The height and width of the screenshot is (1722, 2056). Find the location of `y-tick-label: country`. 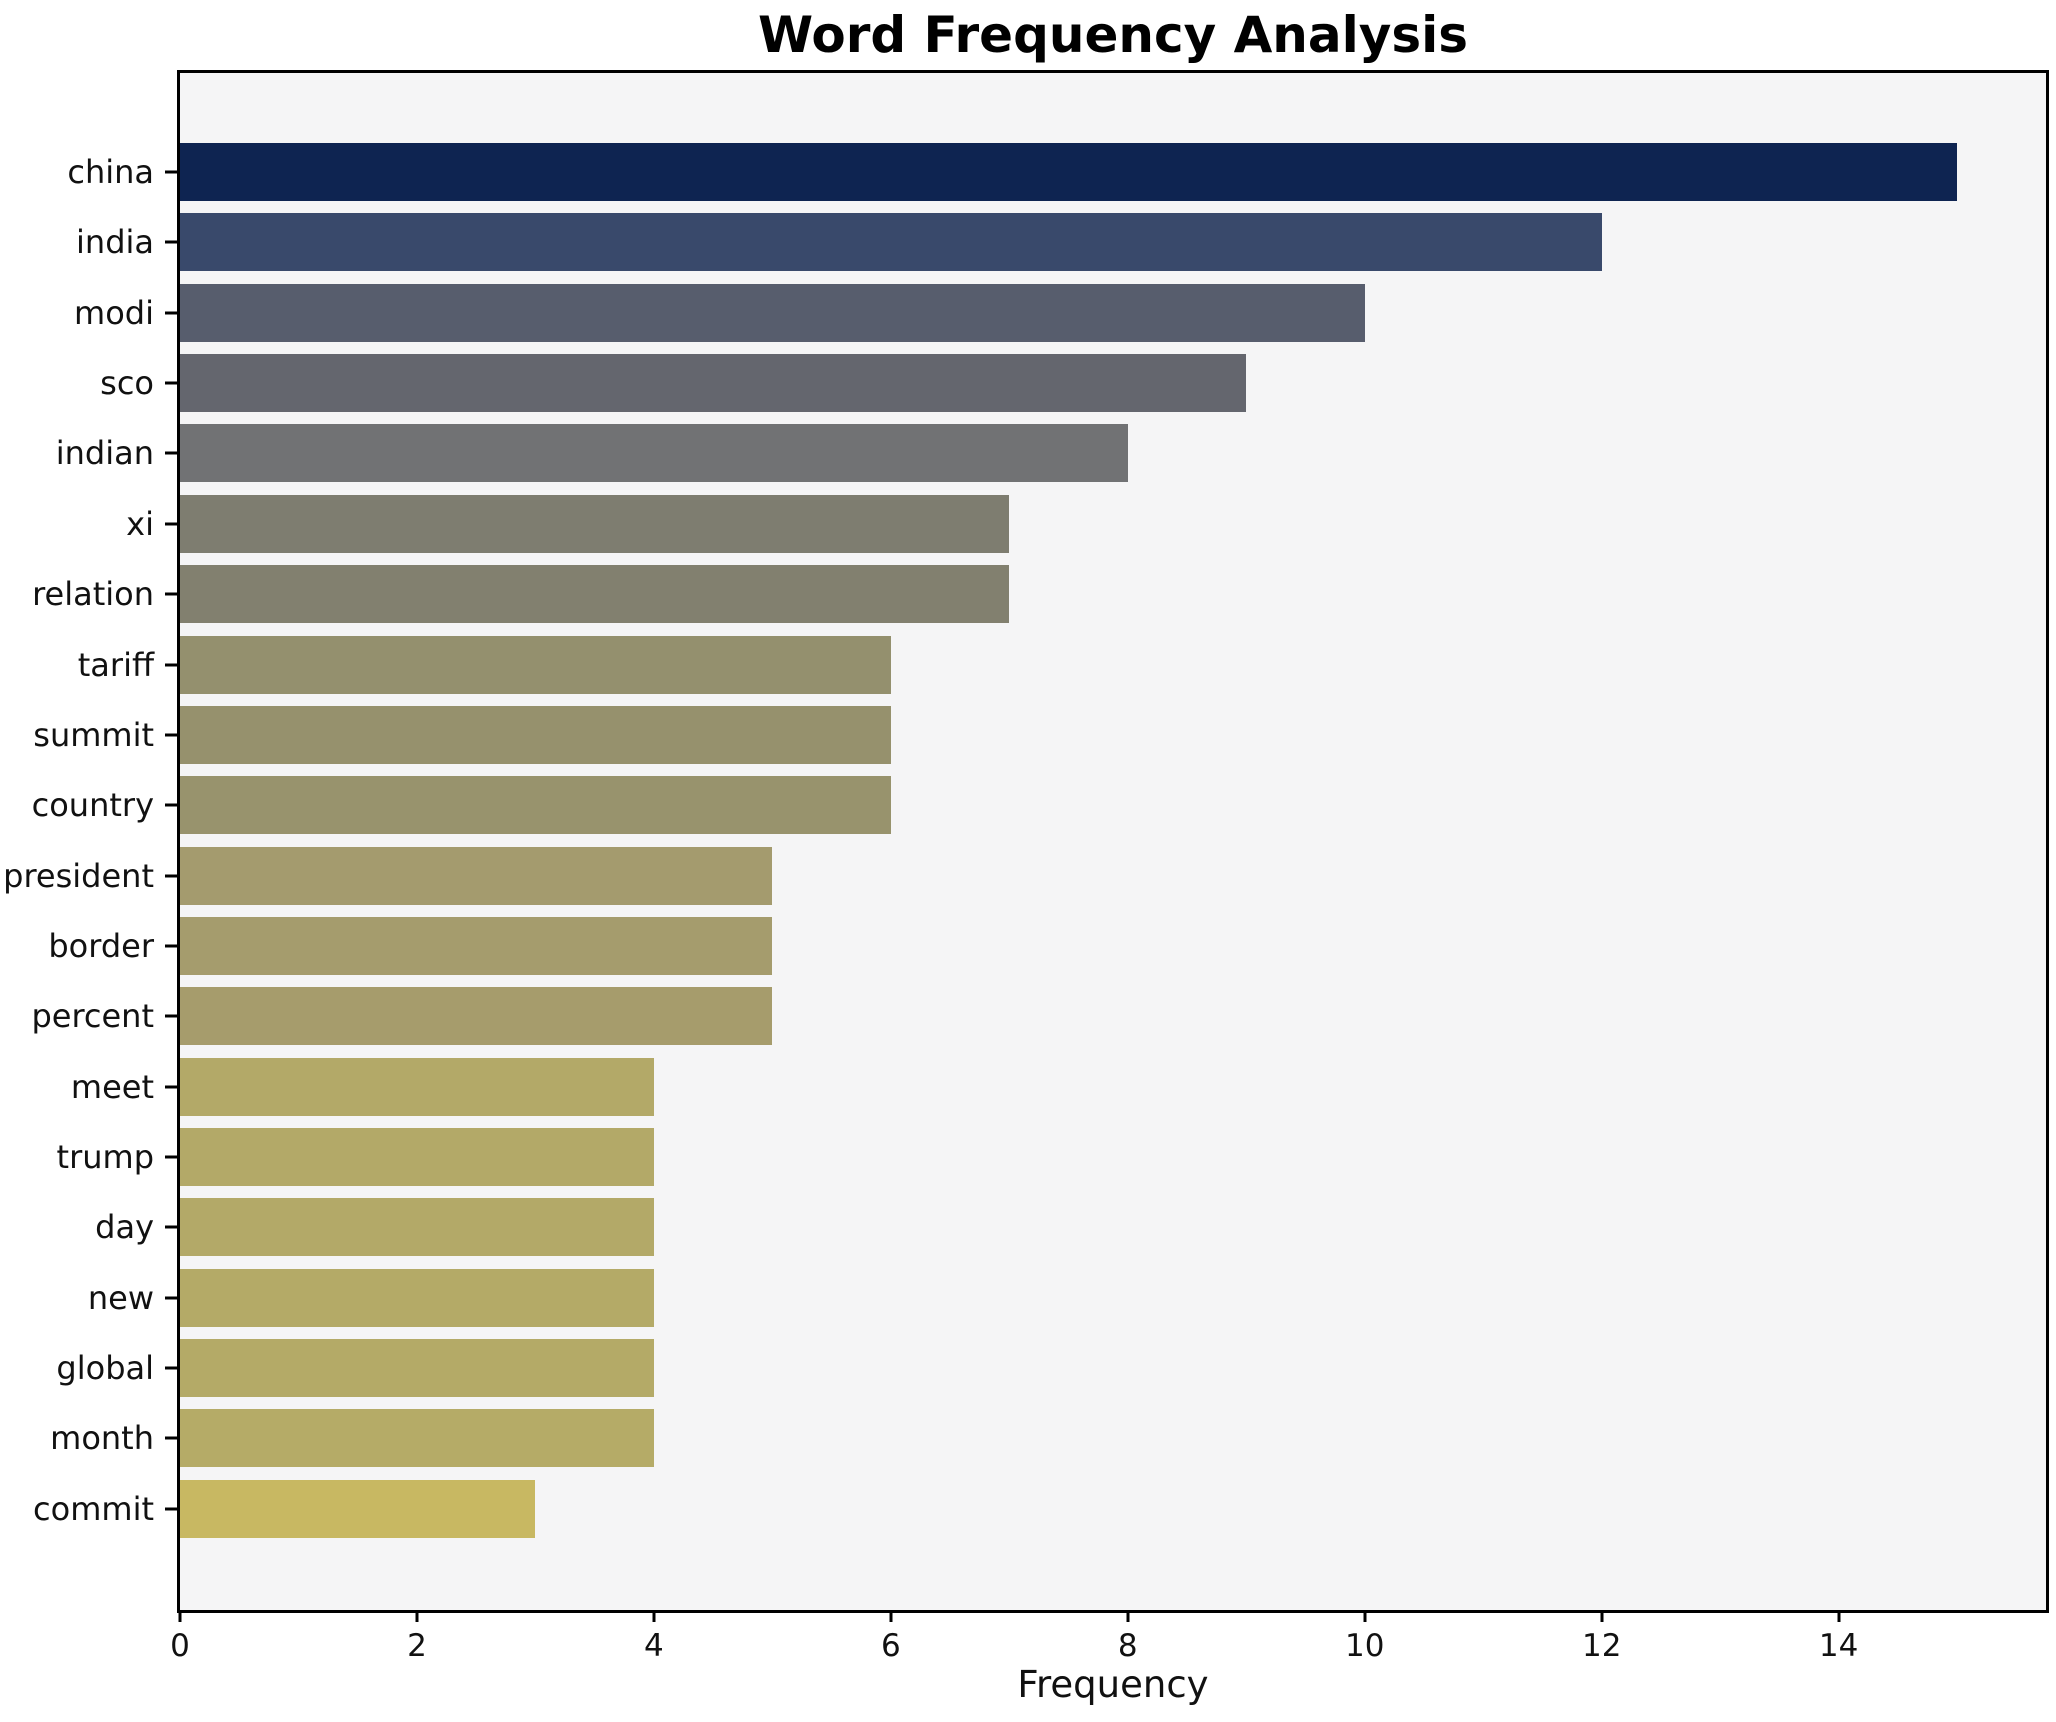

y-tick-label: country is located at coordinates (92, 805).